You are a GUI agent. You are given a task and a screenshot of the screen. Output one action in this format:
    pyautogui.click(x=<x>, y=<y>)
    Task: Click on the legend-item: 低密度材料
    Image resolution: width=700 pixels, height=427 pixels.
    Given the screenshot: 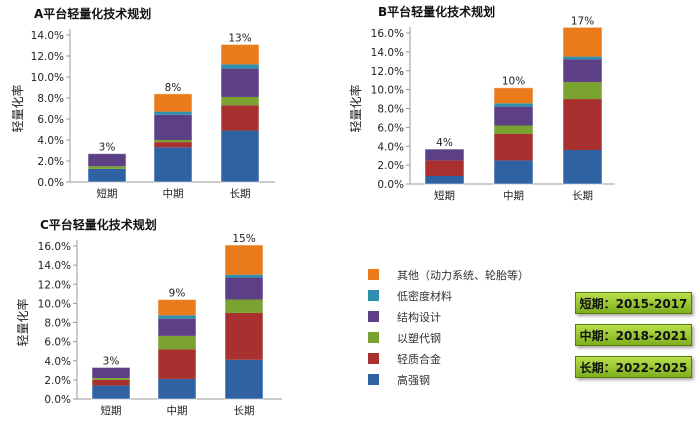 What is the action you would take?
    pyautogui.click(x=448, y=295)
    